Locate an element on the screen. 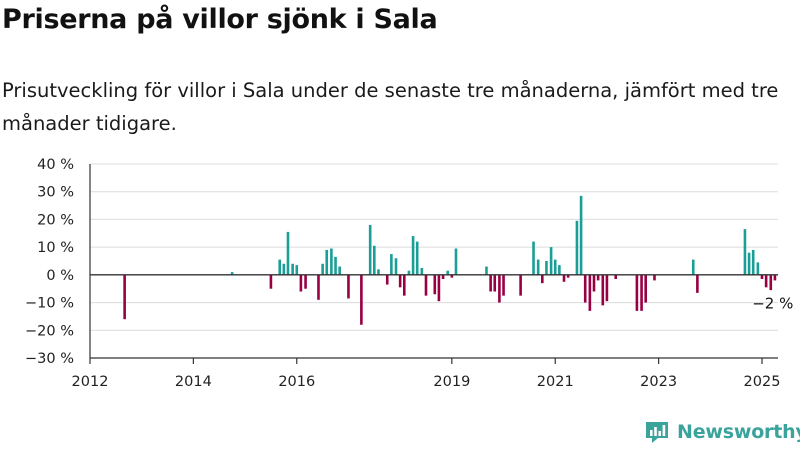 The width and height of the screenshot is (800, 450). chart-title: Priserna på villor sjönk i Sala is located at coordinates (220, 19).